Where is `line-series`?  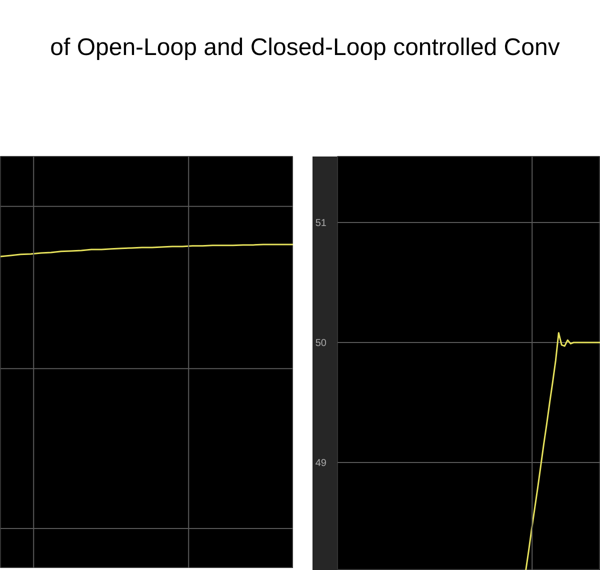
line-series is located at coordinates (562, 451).